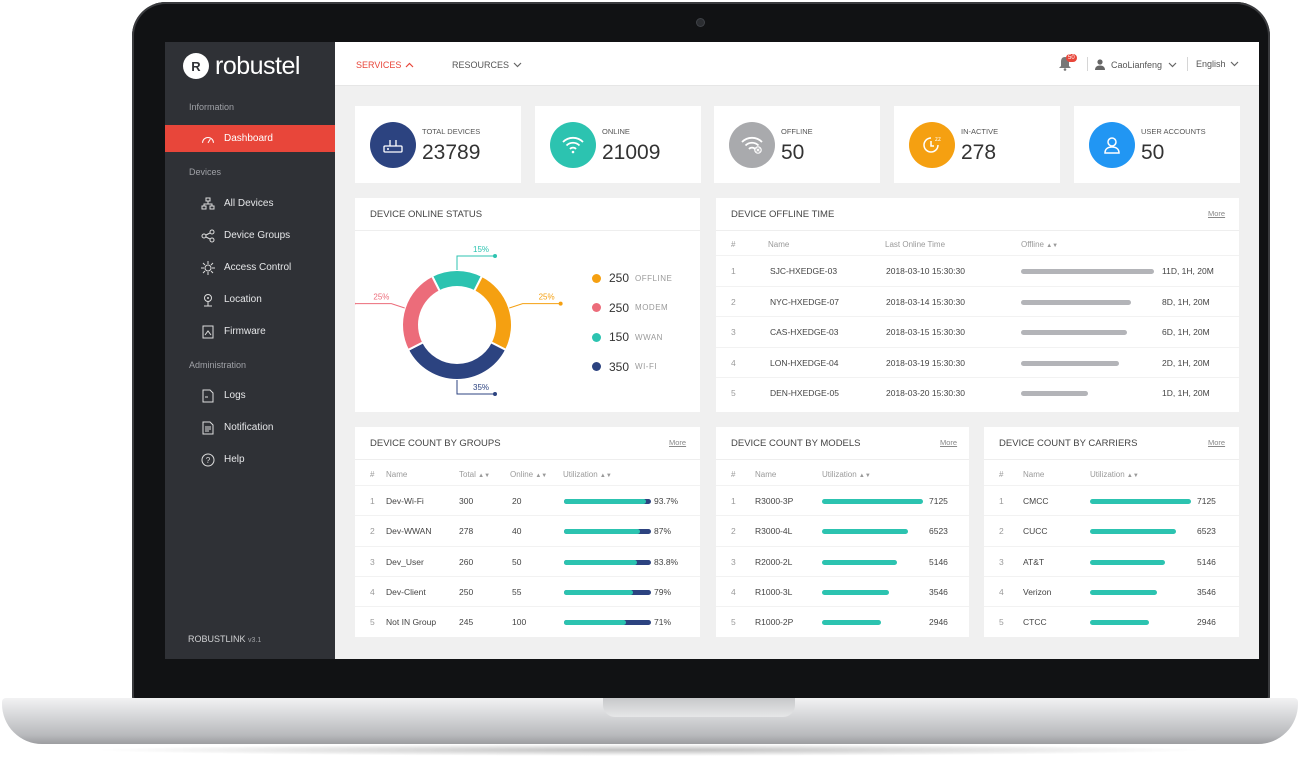  I want to click on group-name: Dev-WWAN, so click(409, 531).